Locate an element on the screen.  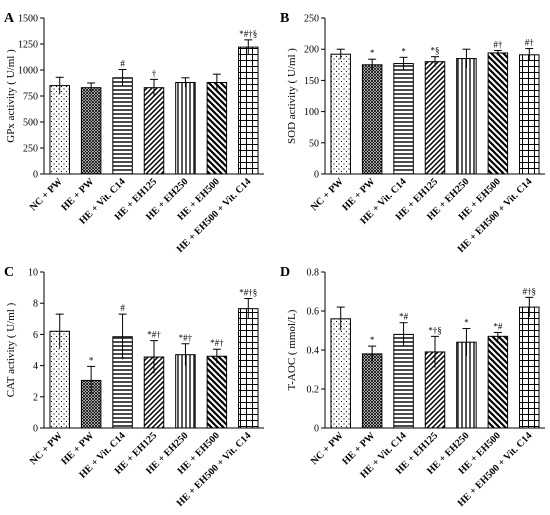
y-axis-label: CAT activity ( U/ml ) is located at coordinates (11, 349).